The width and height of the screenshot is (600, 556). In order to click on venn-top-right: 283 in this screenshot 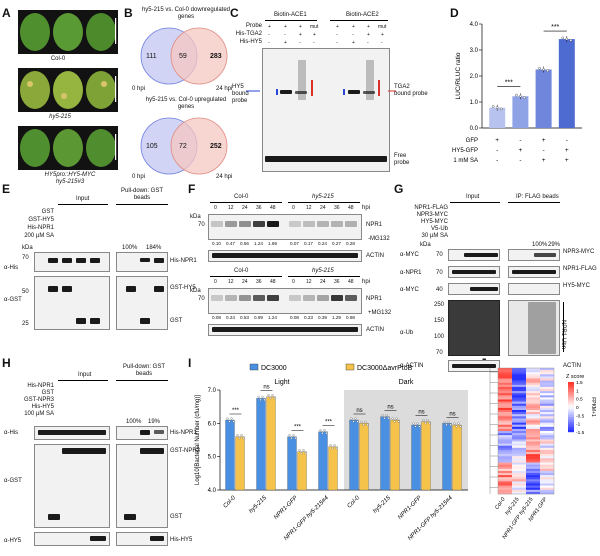, I will do `click(216, 56)`.